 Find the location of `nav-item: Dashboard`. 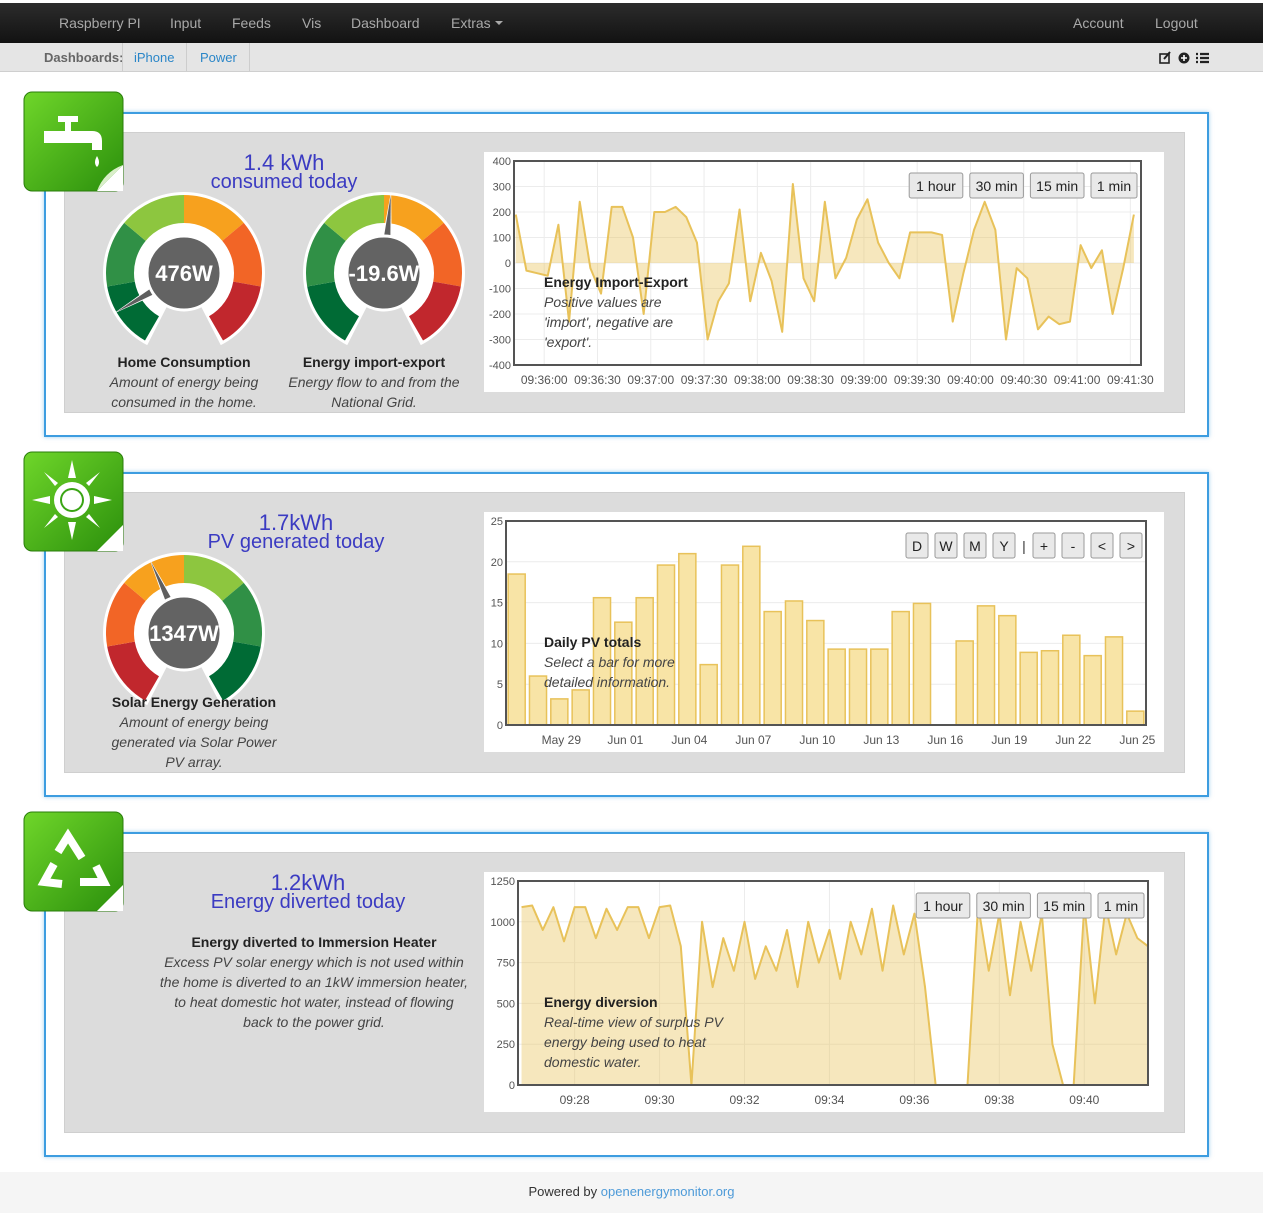

nav-item: Dashboard is located at coordinates (385, 23).